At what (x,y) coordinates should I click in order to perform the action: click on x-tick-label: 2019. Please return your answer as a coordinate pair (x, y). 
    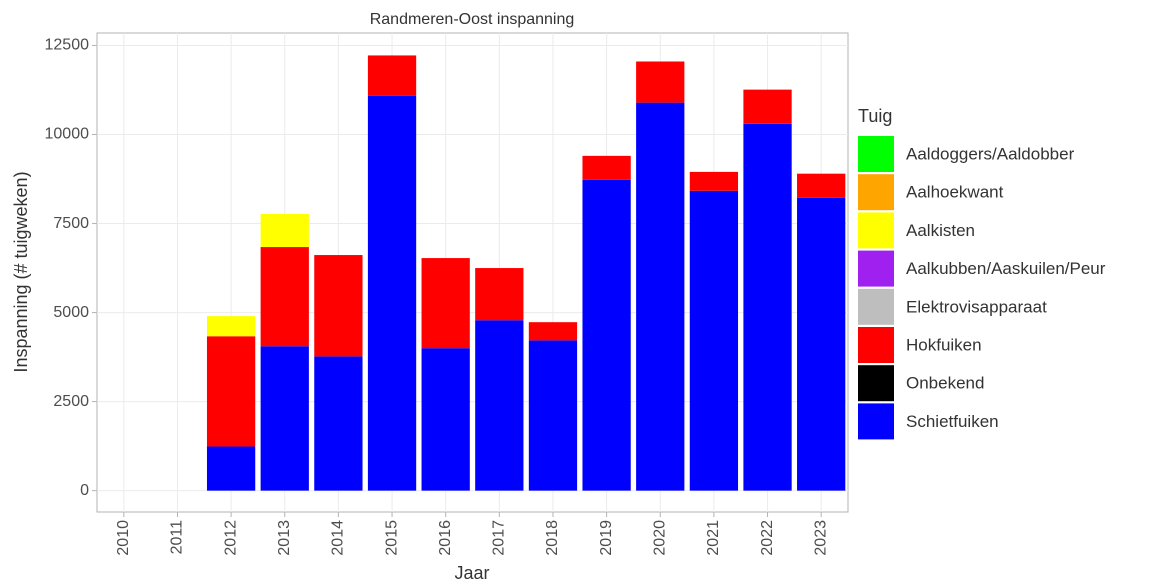
    Looking at the image, I should click on (606, 538).